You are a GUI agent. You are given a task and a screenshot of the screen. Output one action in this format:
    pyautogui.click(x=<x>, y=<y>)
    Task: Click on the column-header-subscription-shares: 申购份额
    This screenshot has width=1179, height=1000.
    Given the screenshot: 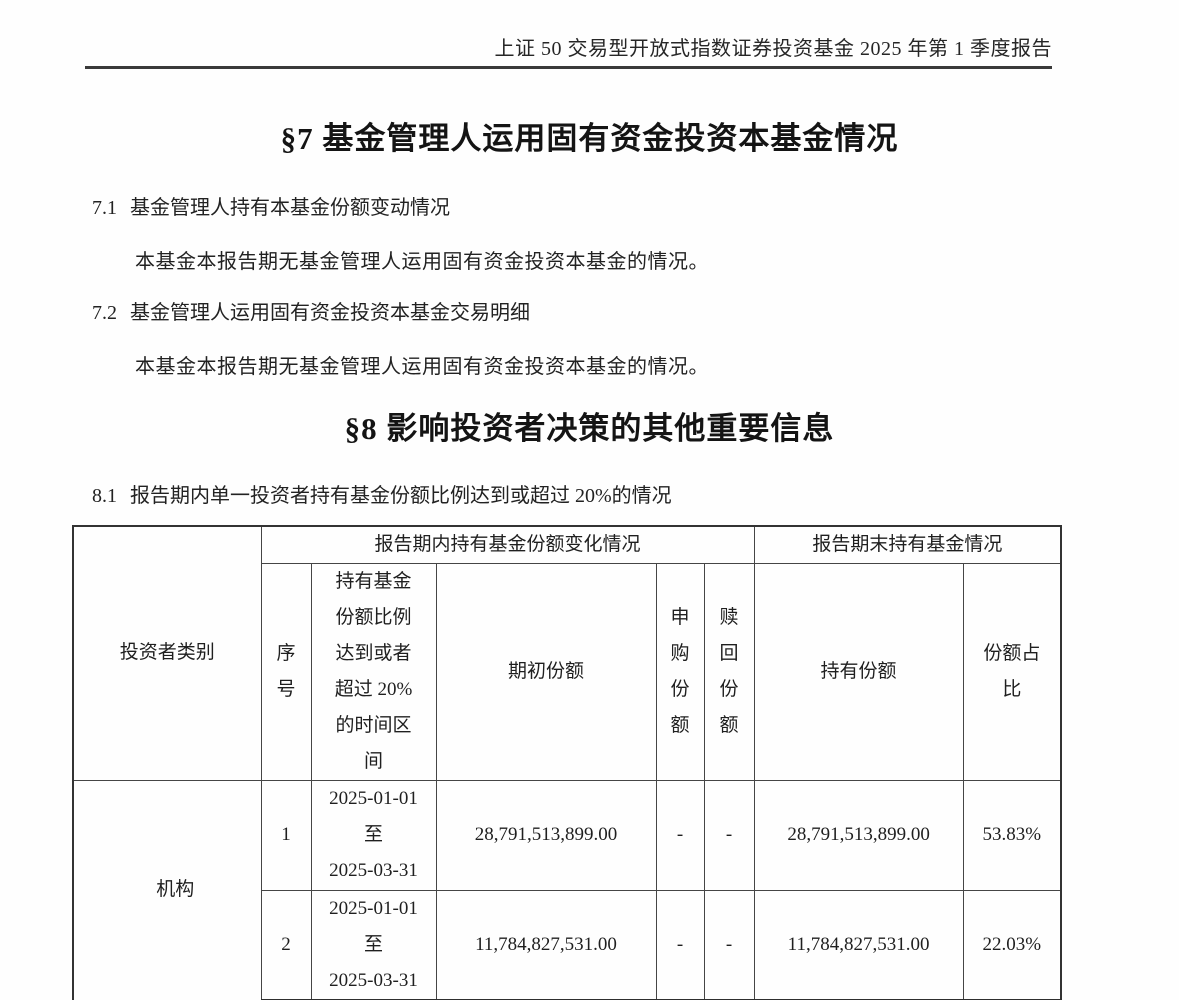 What is the action you would take?
    pyautogui.click(x=680, y=671)
    